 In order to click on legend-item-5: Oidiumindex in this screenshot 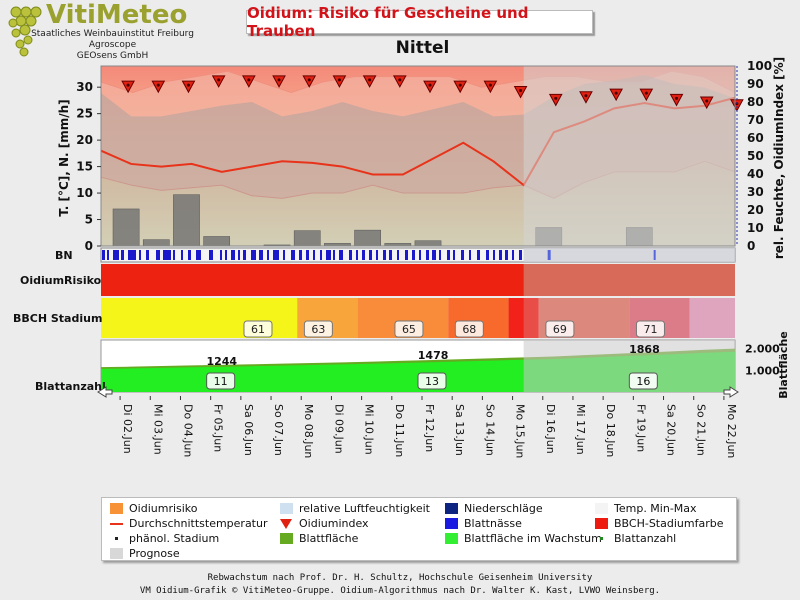, I will do `click(324, 523)`.